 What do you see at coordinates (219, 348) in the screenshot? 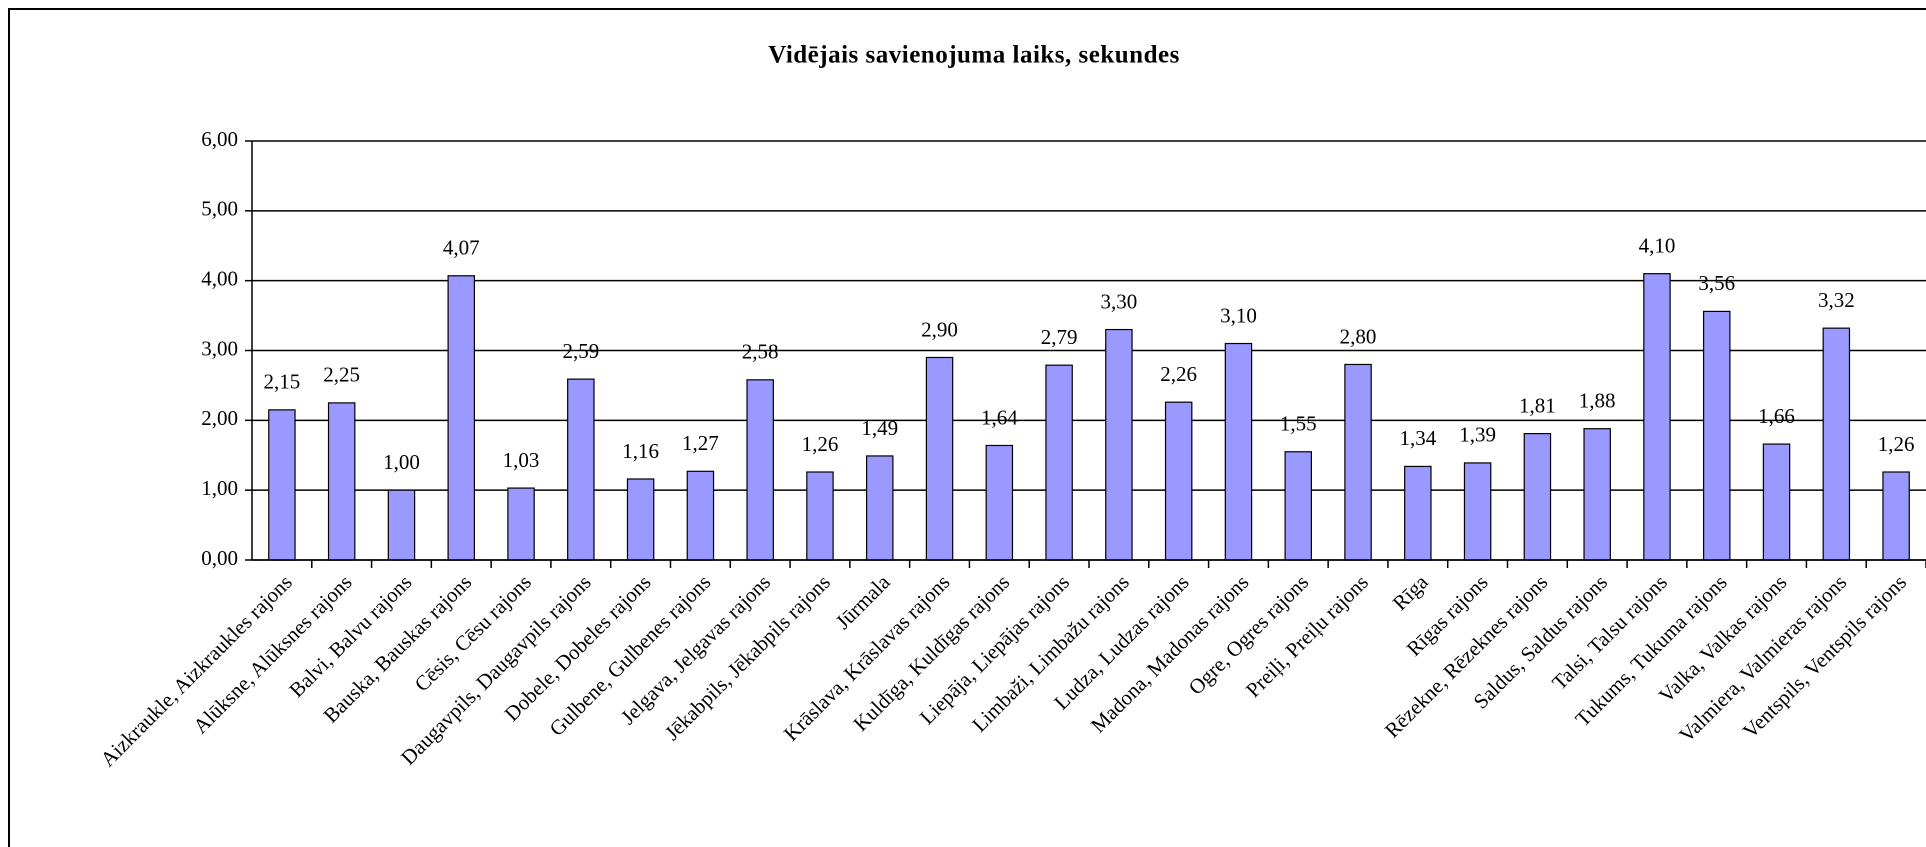
I see `y-tick-label: 3,00` at bounding box center [219, 348].